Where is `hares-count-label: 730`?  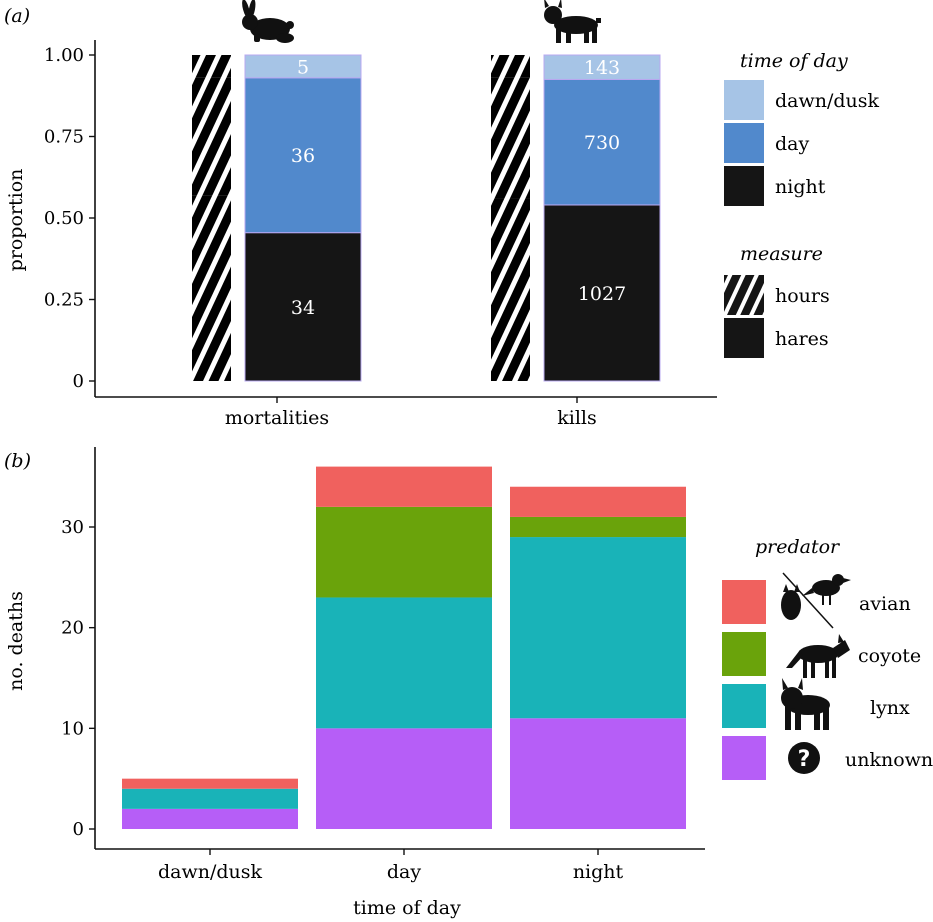
hares-count-label: 730 is located at coordinates (602, 143).